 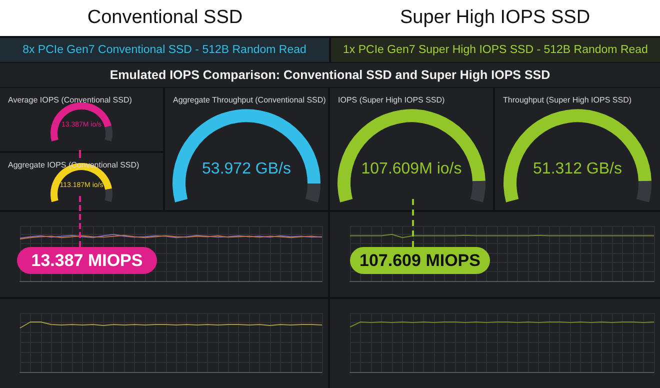 What do you see at coordinates (495, 50) in the screenshot?
I see `text: 1x PCIe Gen7 Super High IOPS SSD - 512B Random Read` at bounding box center [495, 50].